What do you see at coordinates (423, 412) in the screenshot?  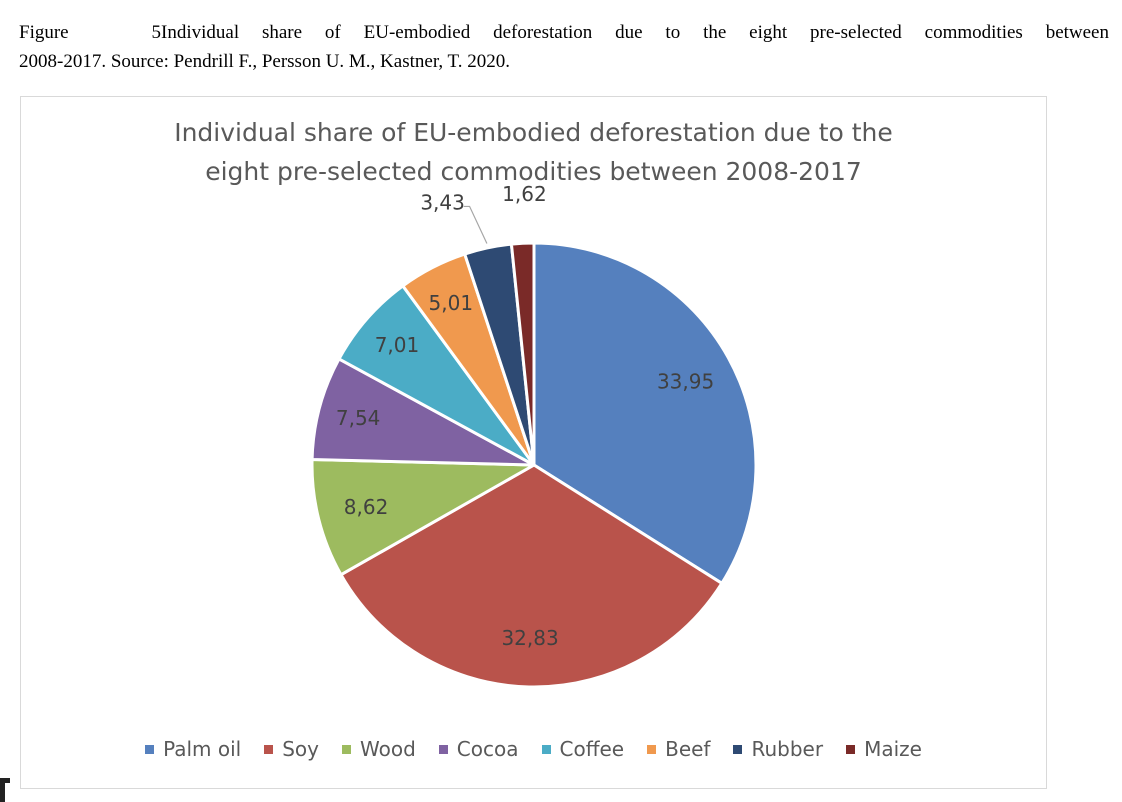 I see `pie-slice-cocoa` at bounding box center [423, 412].